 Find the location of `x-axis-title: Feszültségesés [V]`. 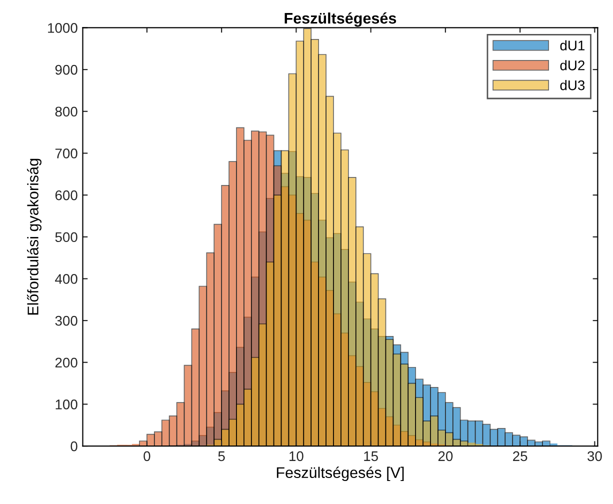

x-axis-title: Feszültségesés [V] is located at coordinates (340, 474).